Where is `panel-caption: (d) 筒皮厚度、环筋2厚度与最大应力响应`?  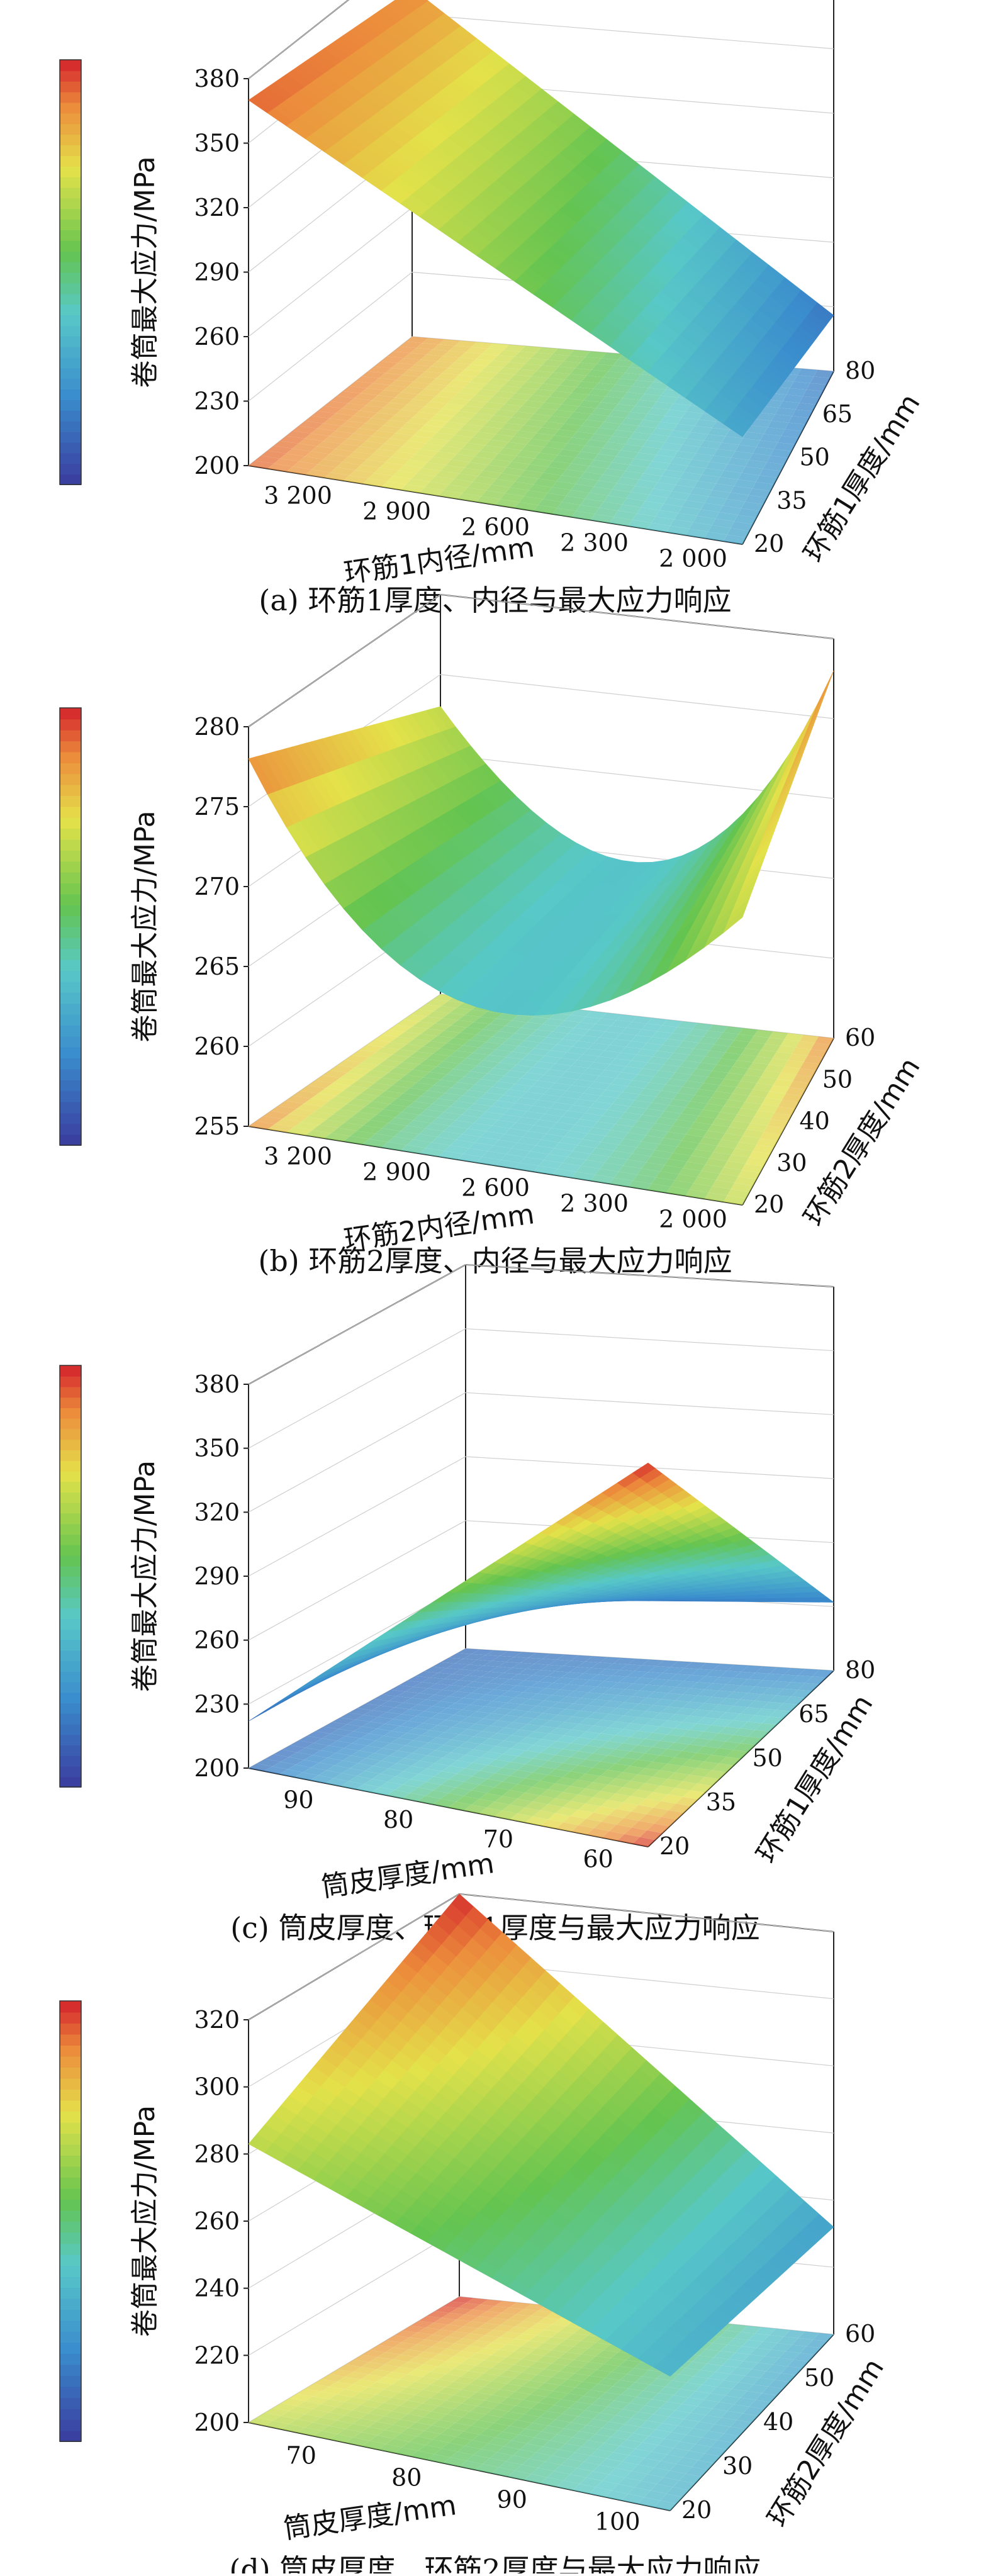 panel-caption: (d) 筒皮厚度、环筋2厚度与最大应力响应 is located at coordinates (495, 2563).